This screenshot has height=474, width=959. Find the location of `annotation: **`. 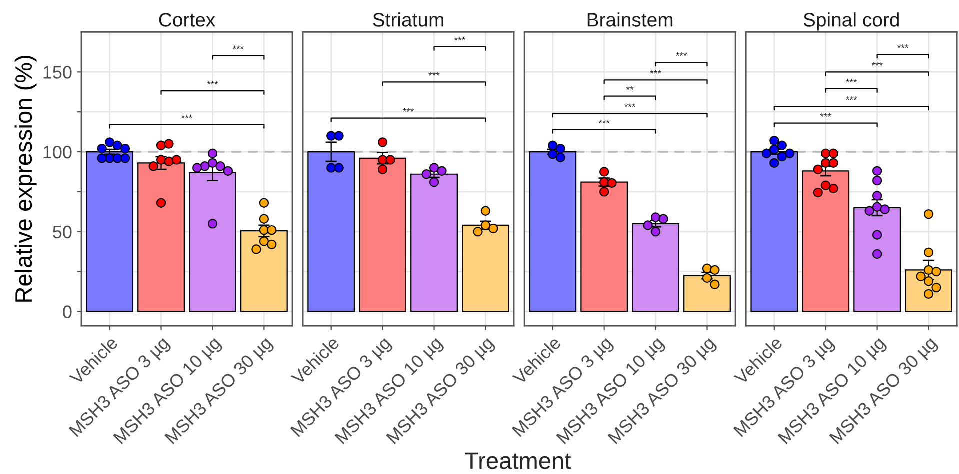

annotation: ** is located at coordinates (630, 88).